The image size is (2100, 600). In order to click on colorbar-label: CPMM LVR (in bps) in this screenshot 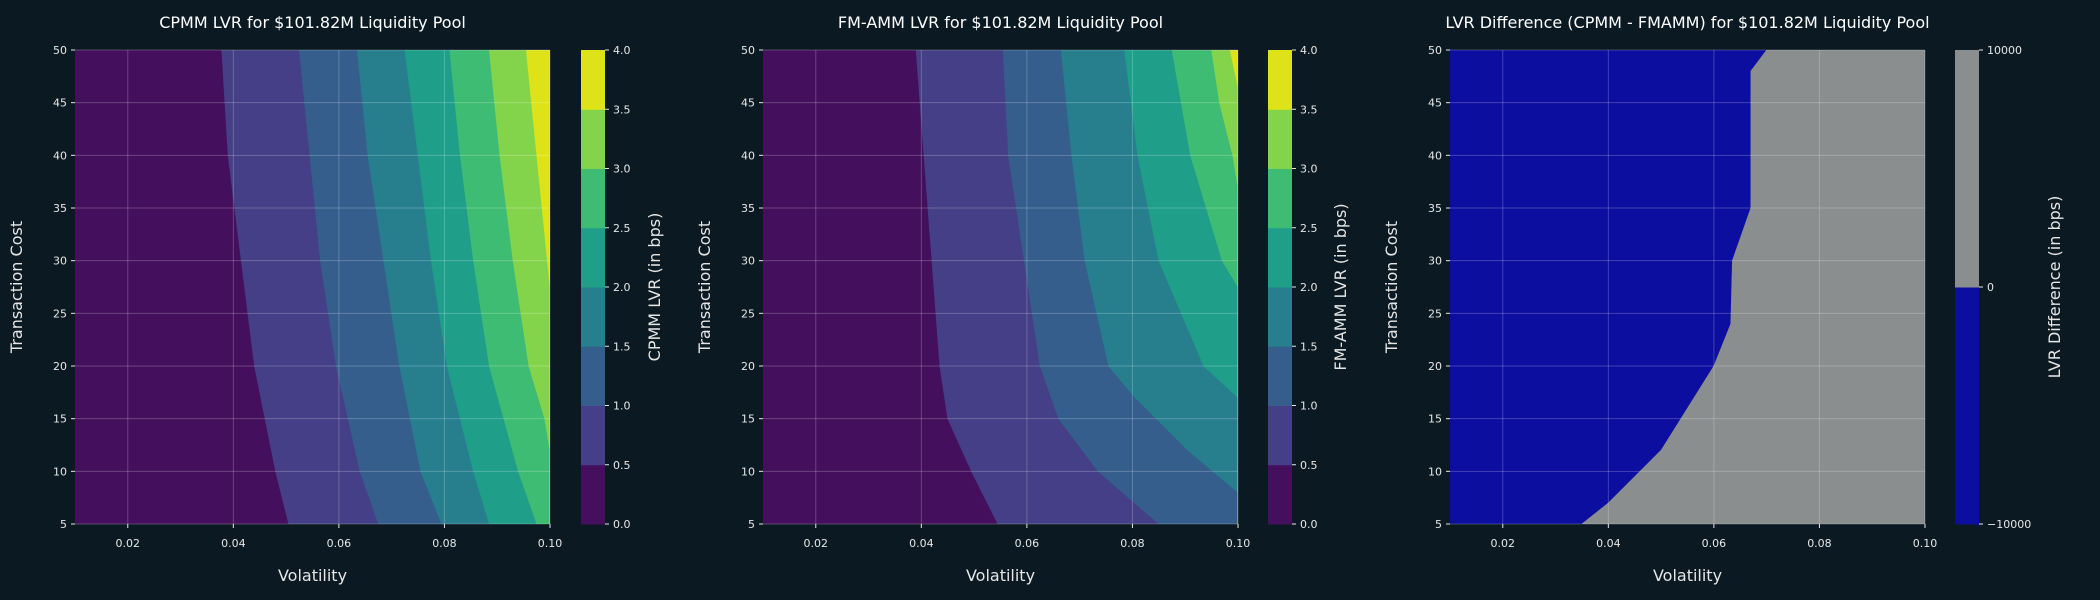, I will do `click(654, 287)`.